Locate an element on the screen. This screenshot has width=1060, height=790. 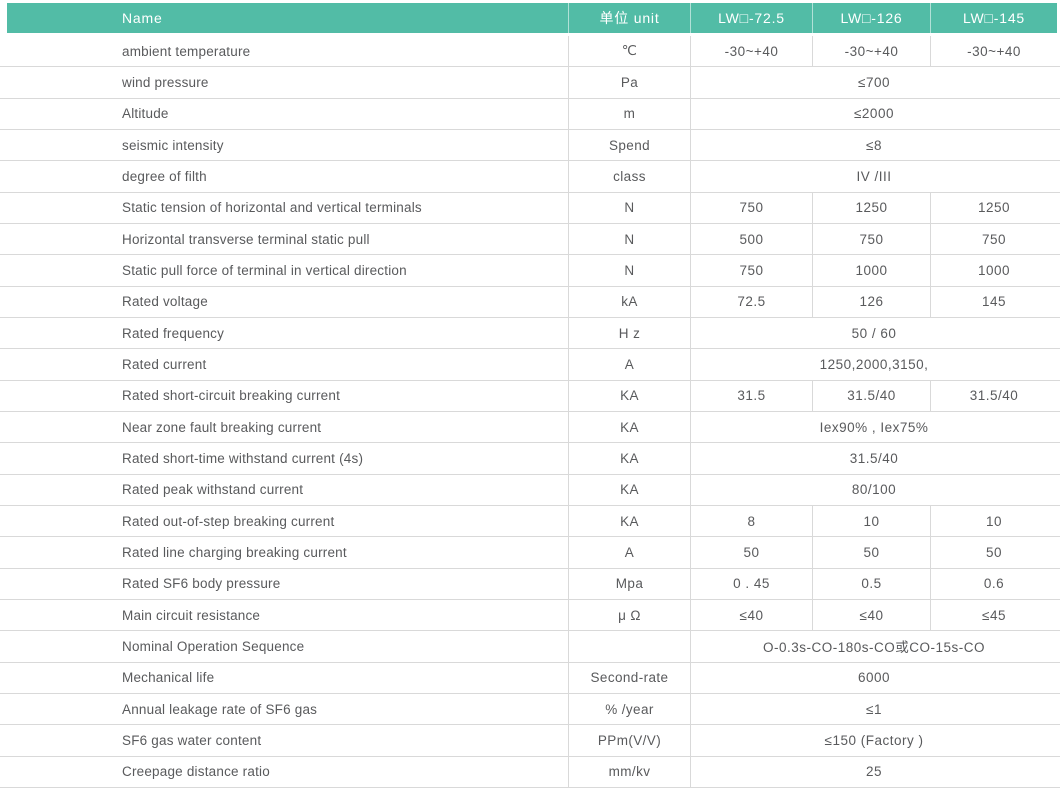
value-cell: 8 is located at coordinates (751, 521).